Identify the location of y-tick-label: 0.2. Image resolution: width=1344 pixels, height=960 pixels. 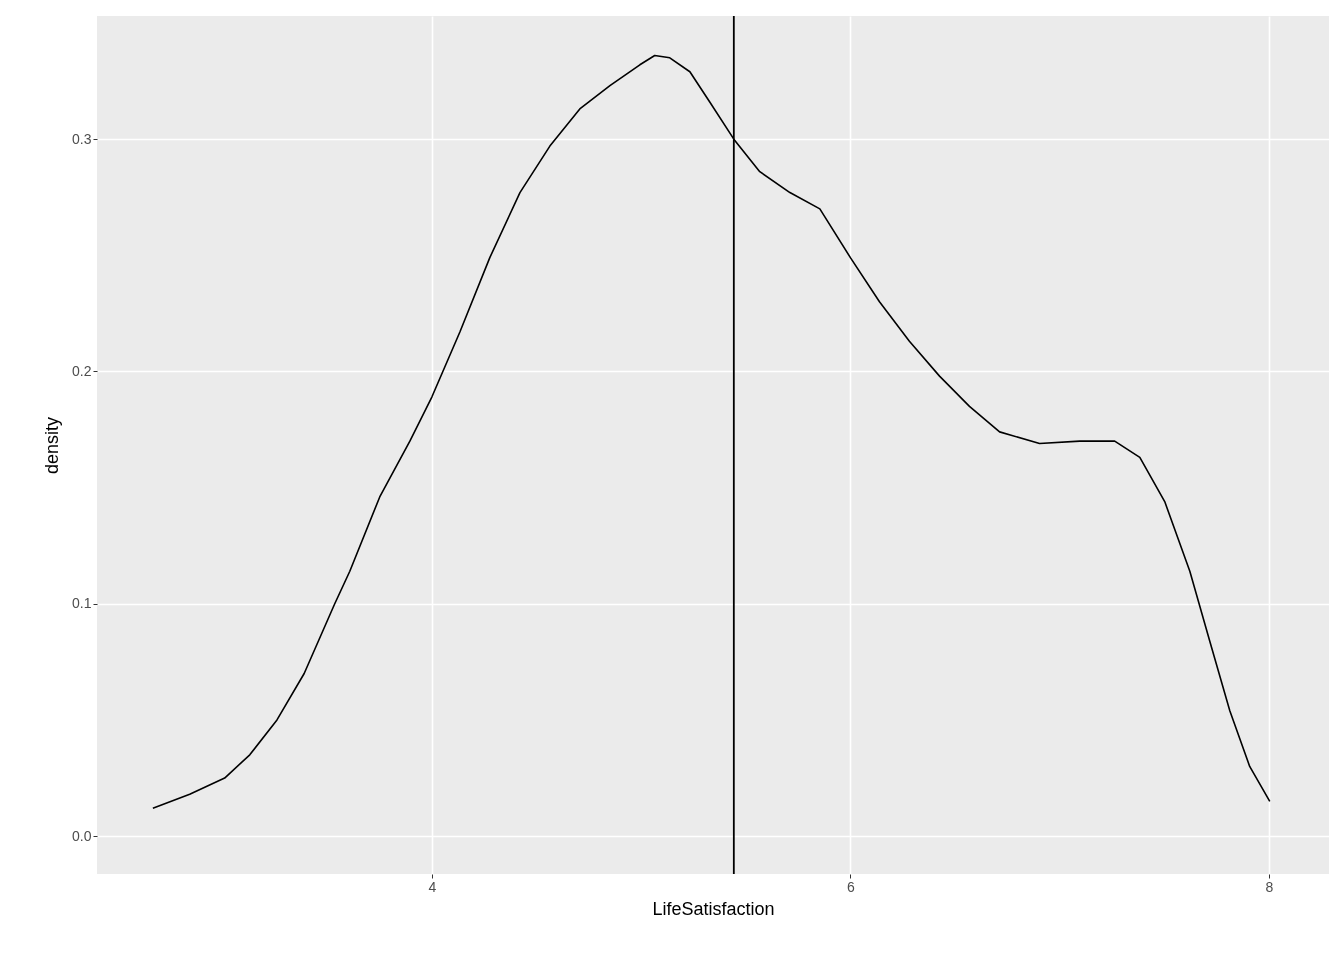
(82, 370).